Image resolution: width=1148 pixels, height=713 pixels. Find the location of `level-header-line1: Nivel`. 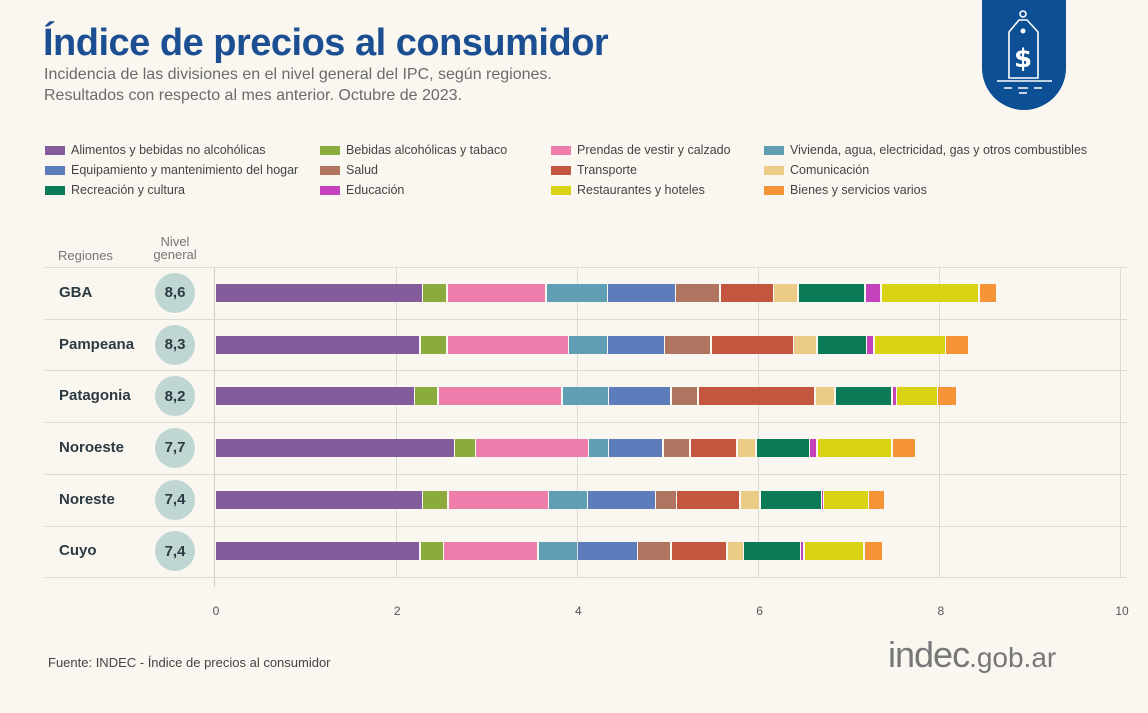

level-header-line1: Nivel is located at coordinates (175, 241).